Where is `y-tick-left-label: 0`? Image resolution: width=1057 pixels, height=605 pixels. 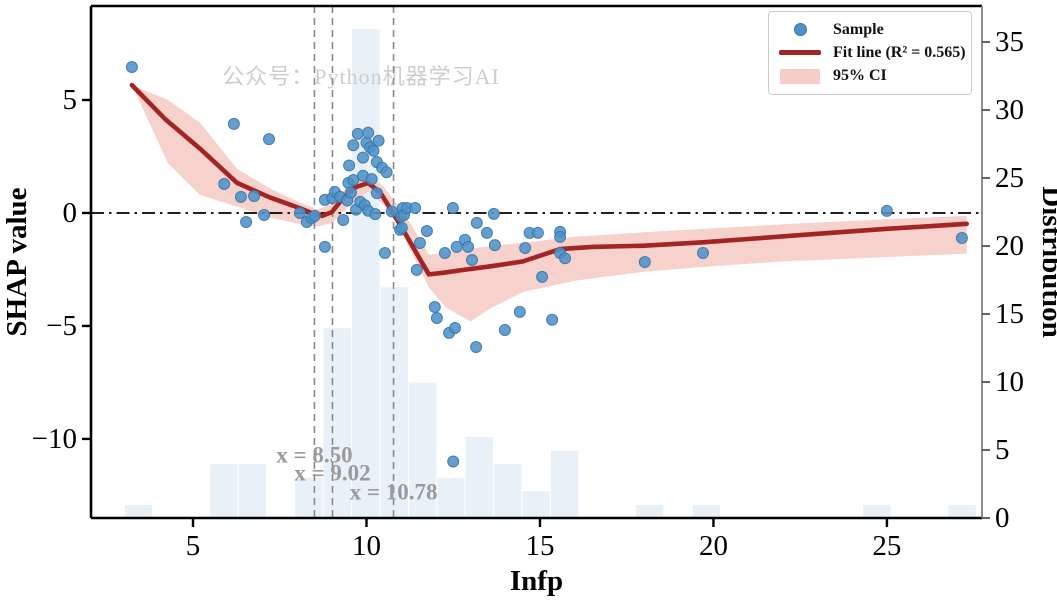 y-tick-left-label: 0 is located at coordinates (70, 213).